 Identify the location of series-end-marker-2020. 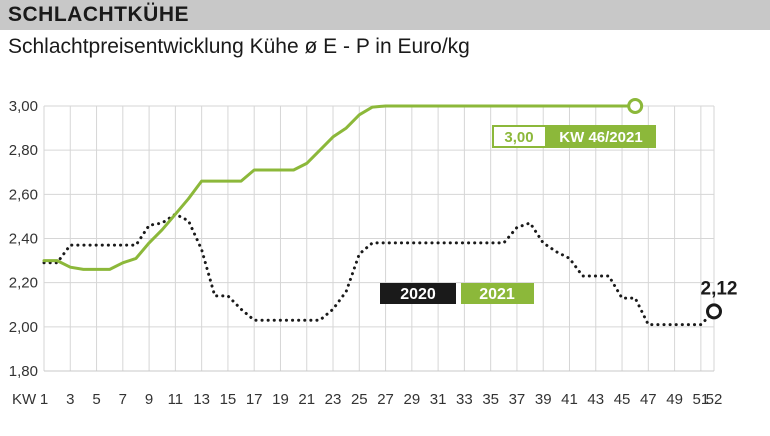
(714, 311).